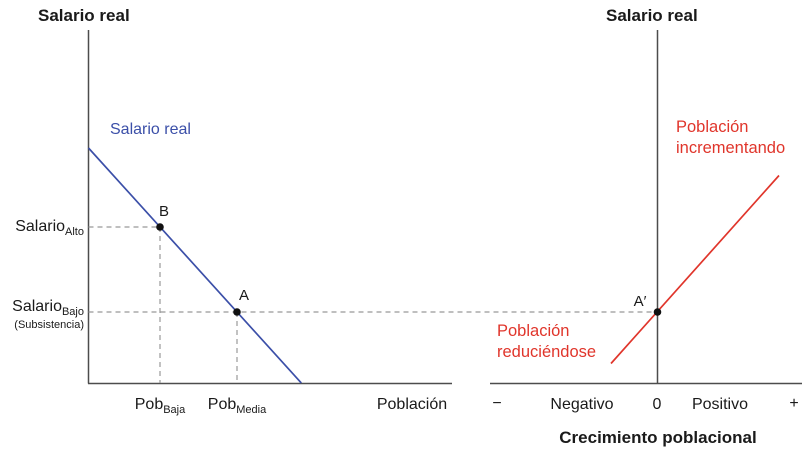 The height and width of the screenshot is (456, 810). Describe the element at coordinates (652, 15) in the screenshot. I see `right-y-axis-title: Salario real` at that location.